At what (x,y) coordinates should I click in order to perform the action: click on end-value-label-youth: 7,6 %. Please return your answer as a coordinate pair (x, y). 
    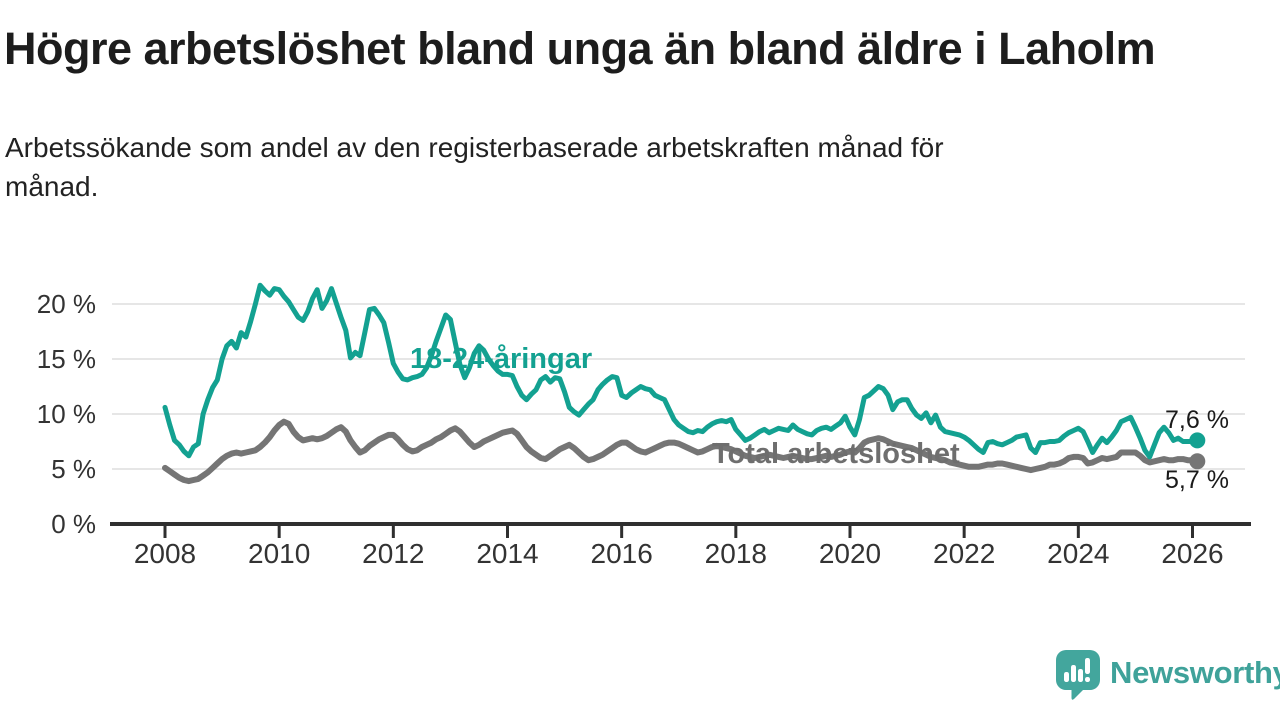
    Looking at the image, I should click on (1197, 420).